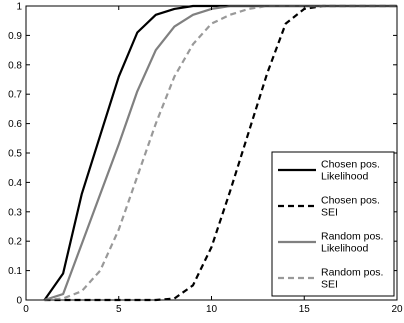  Describe the element at coordinates (333, 224) in the screenshot. I see `legend-box` at that location.